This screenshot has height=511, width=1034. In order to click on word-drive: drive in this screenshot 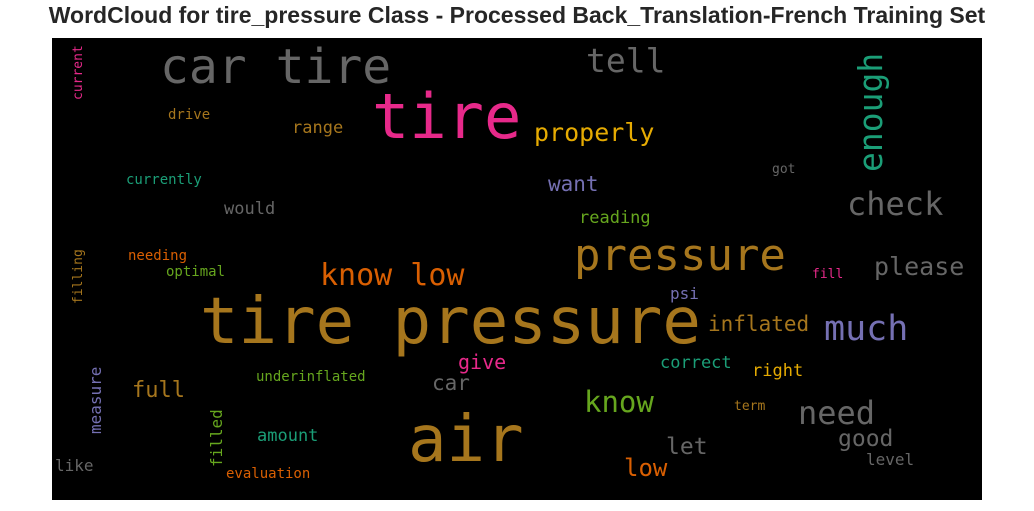, I will do `click(189, 115)`.